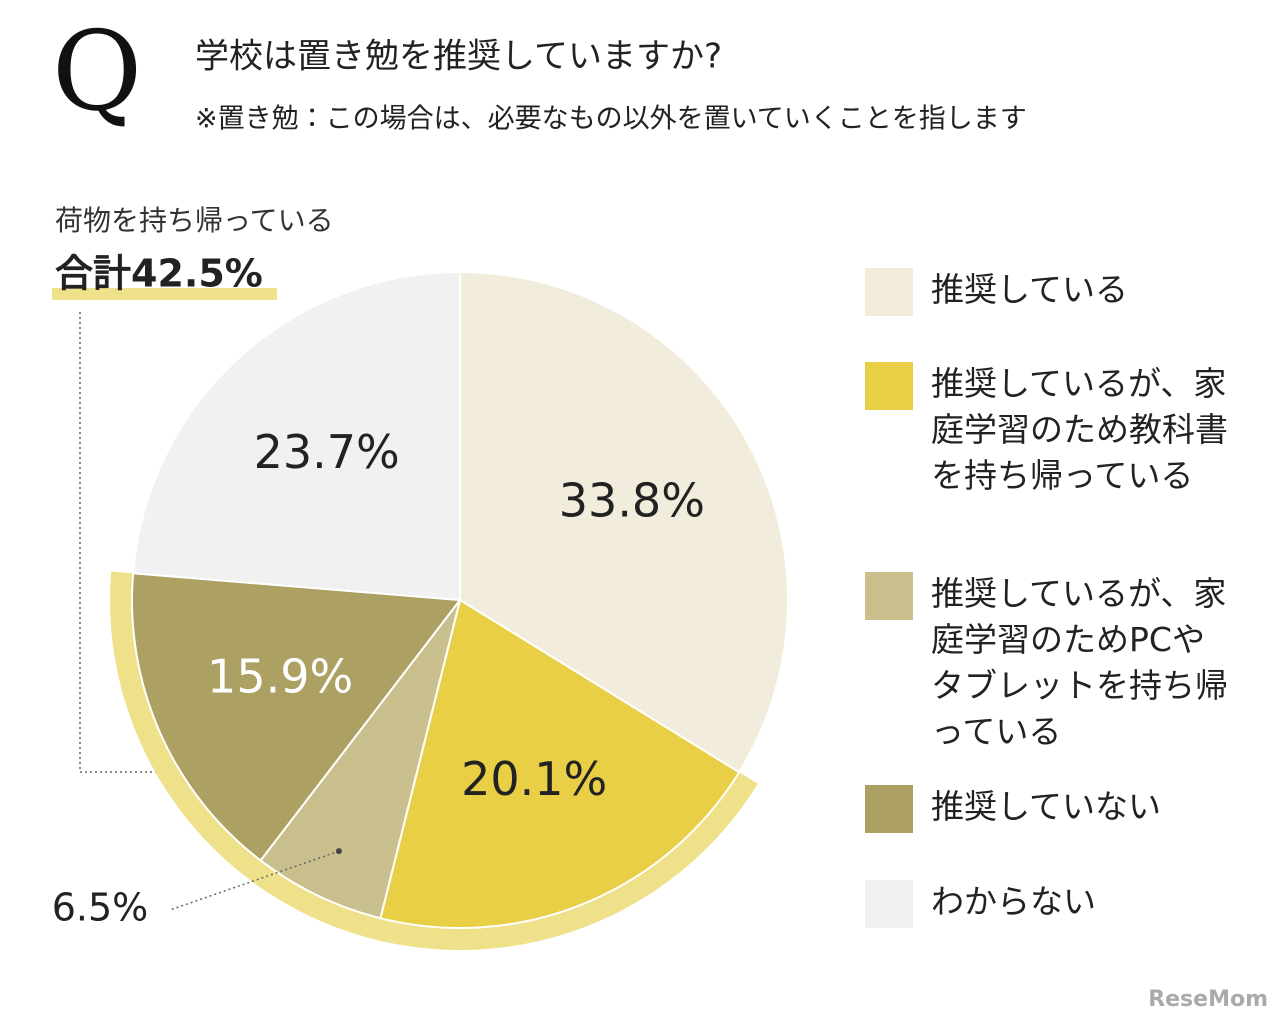 This screenshot has height=1024, width=1280. What do you see at coordinates (122, 542) in the screenshot?
I see `annotation-leader` at bounding box center [122, 542].